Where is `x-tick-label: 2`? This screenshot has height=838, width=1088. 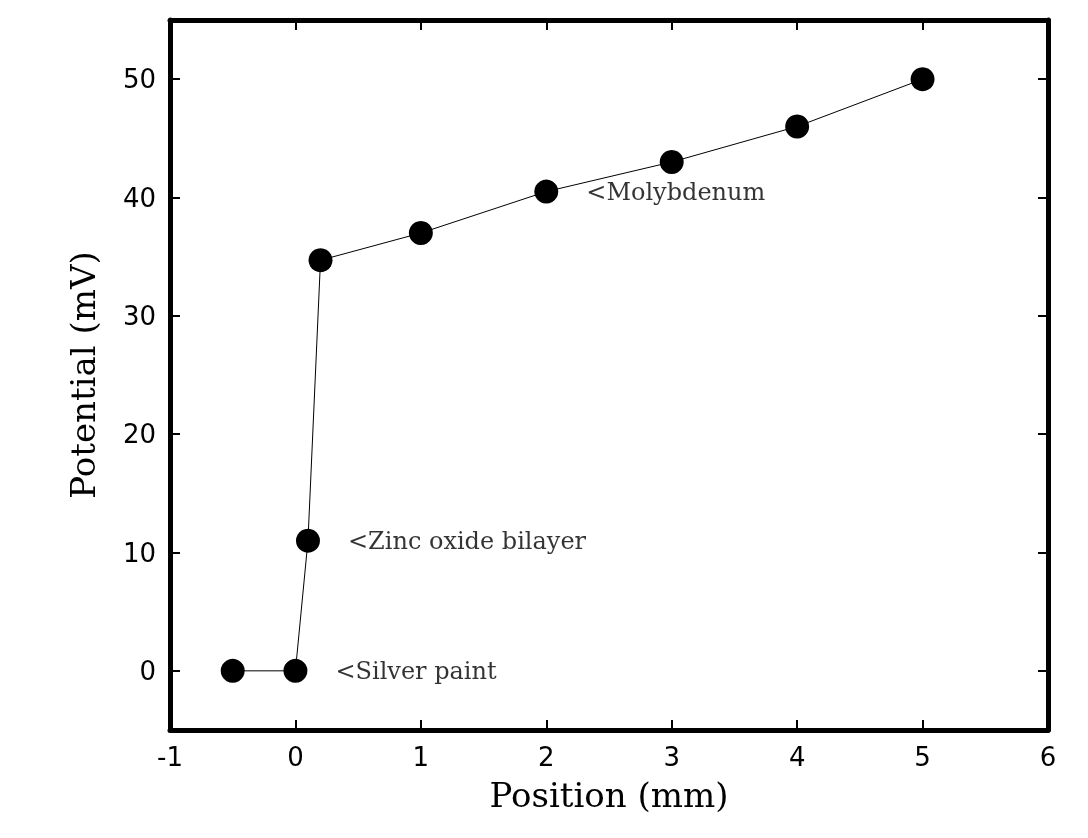
x-tick-label: 2 is located at coordinates (546, 757).